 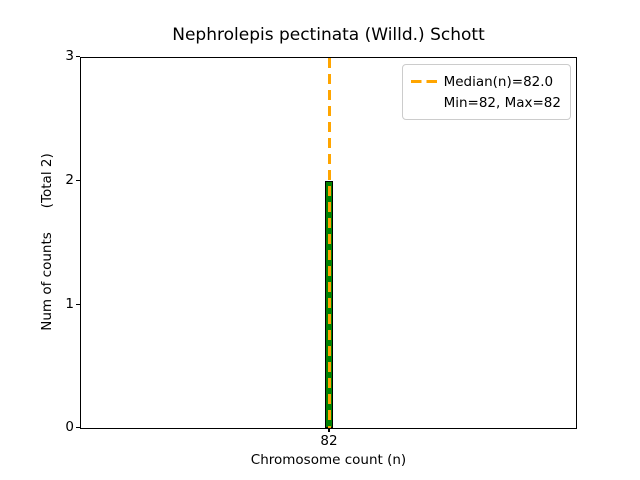 What do you see at coordinates (502, 102) in the screenshot?
I see `legend-minmax-label: Min=82, Max=82` at bounding box center [502, 102].